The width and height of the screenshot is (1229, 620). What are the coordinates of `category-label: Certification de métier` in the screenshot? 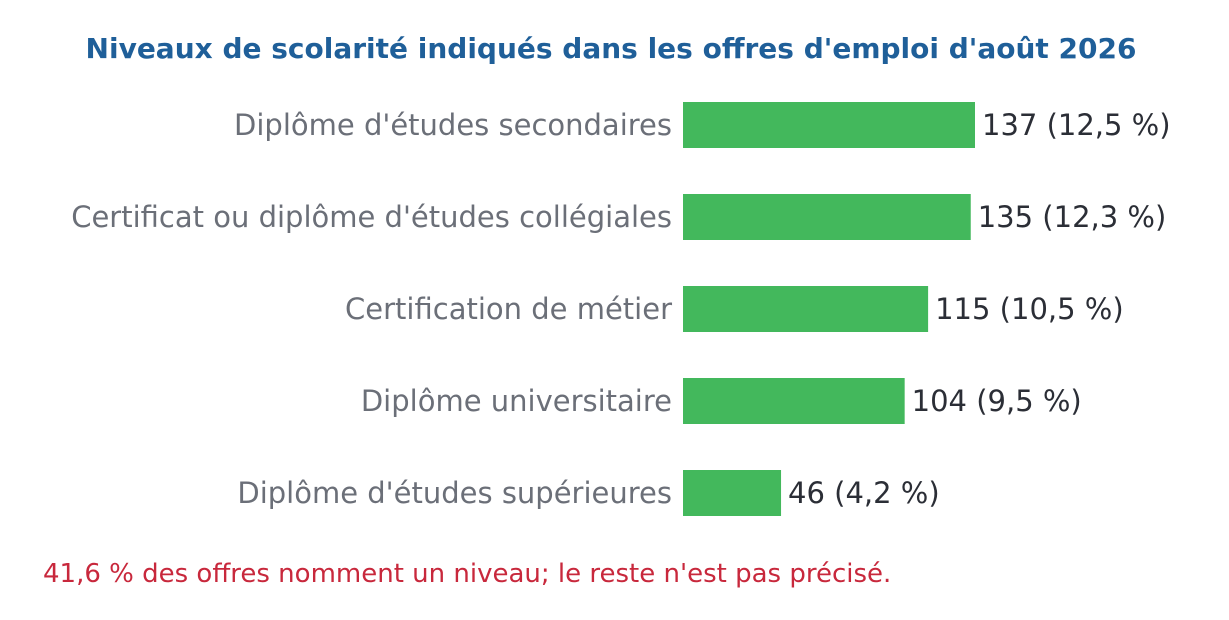 It's located at (508, 309).